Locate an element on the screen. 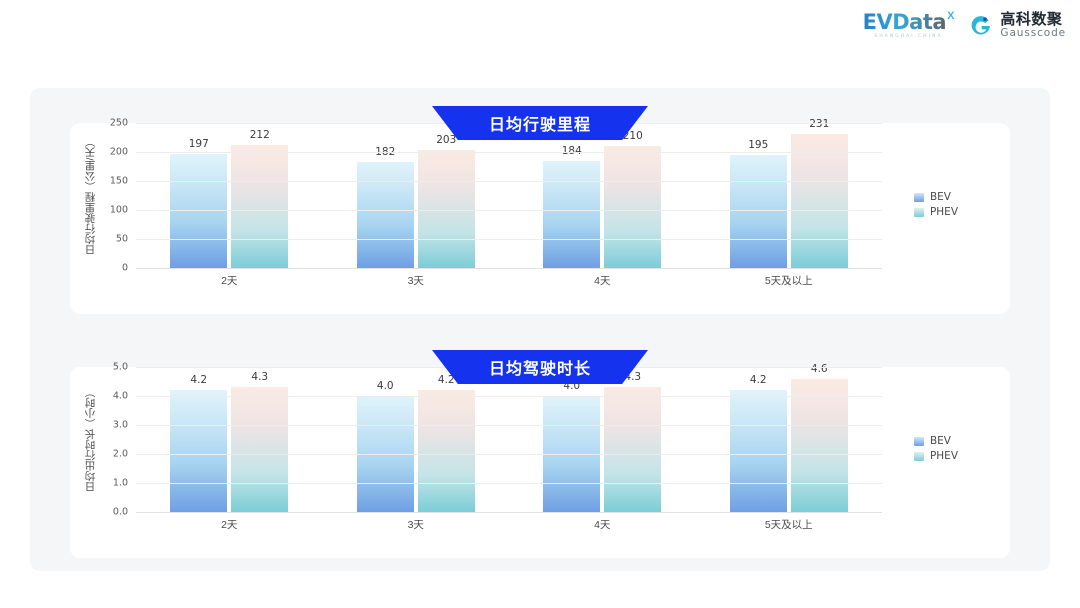 The width and height of the screenshot is (1080, 608). bar-group: 4.0 4.3 is located at coordinates (602, 439).